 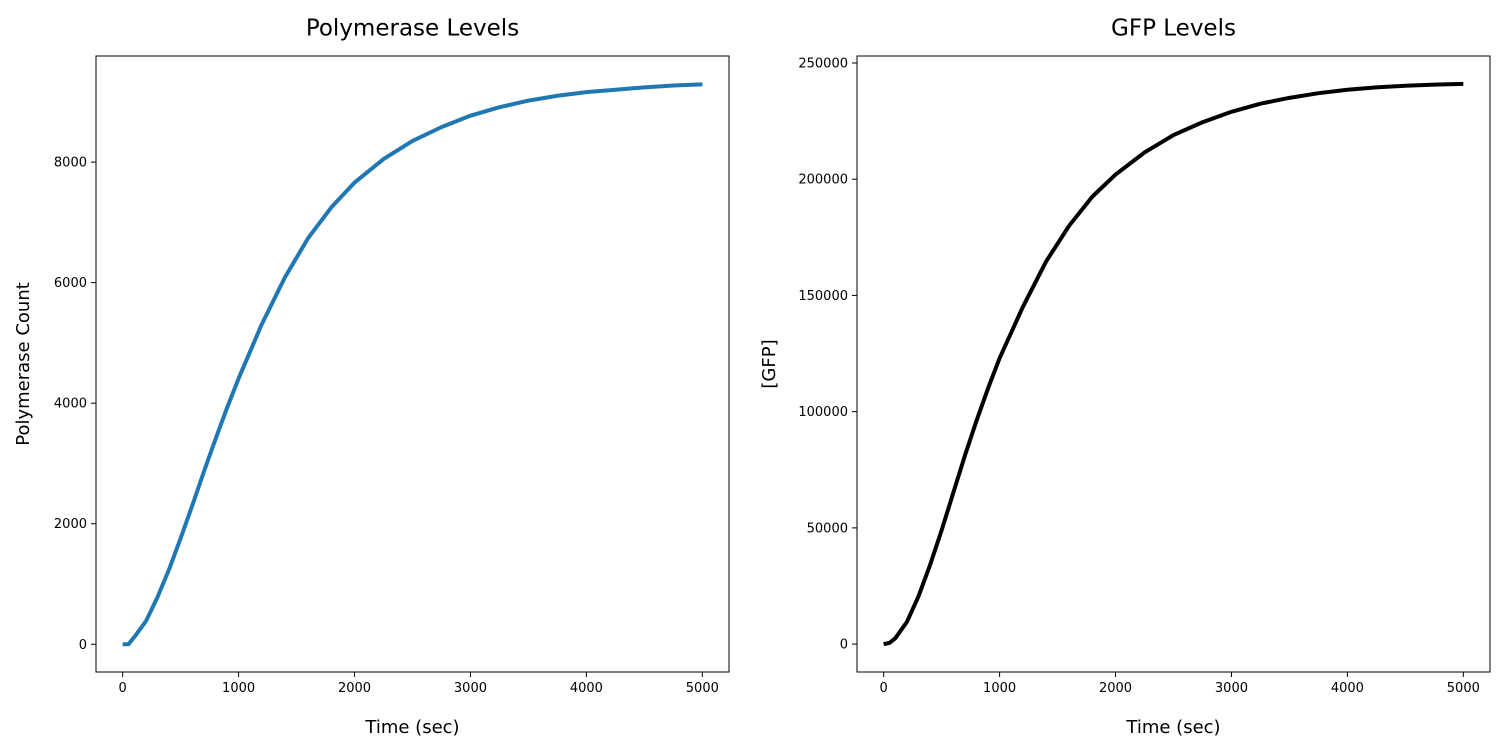 I want to click on y-tick-label: 4000, so click(x=70, y=404).